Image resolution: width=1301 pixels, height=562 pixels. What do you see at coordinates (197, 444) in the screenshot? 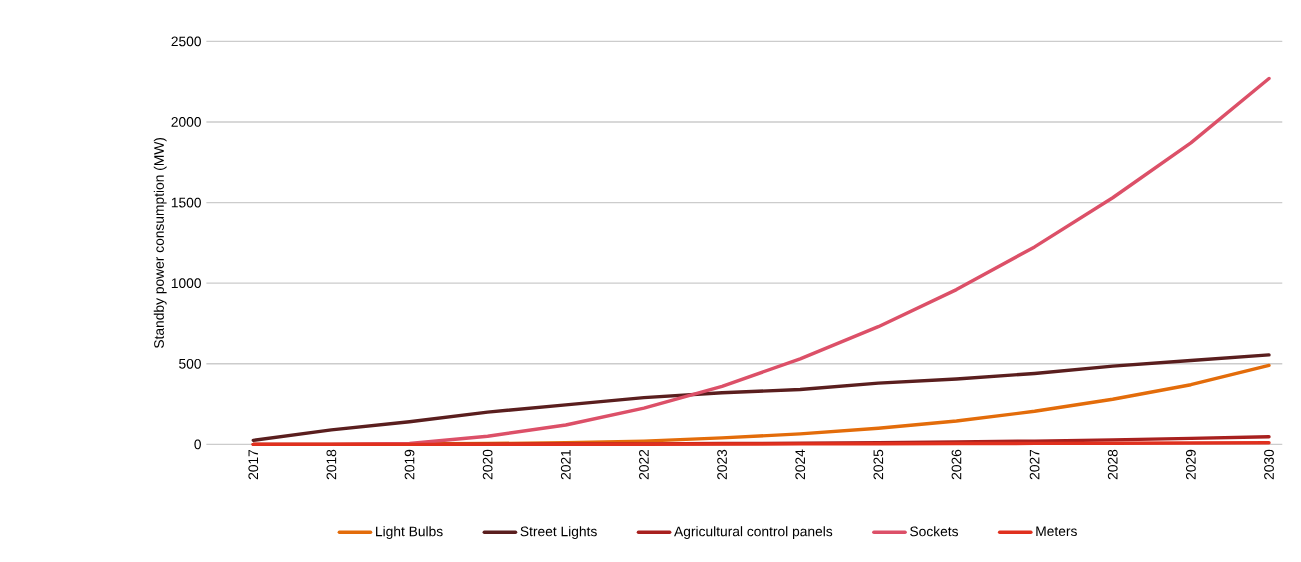
I see `y-tick-label: 0` at bounding box center [197, 444].